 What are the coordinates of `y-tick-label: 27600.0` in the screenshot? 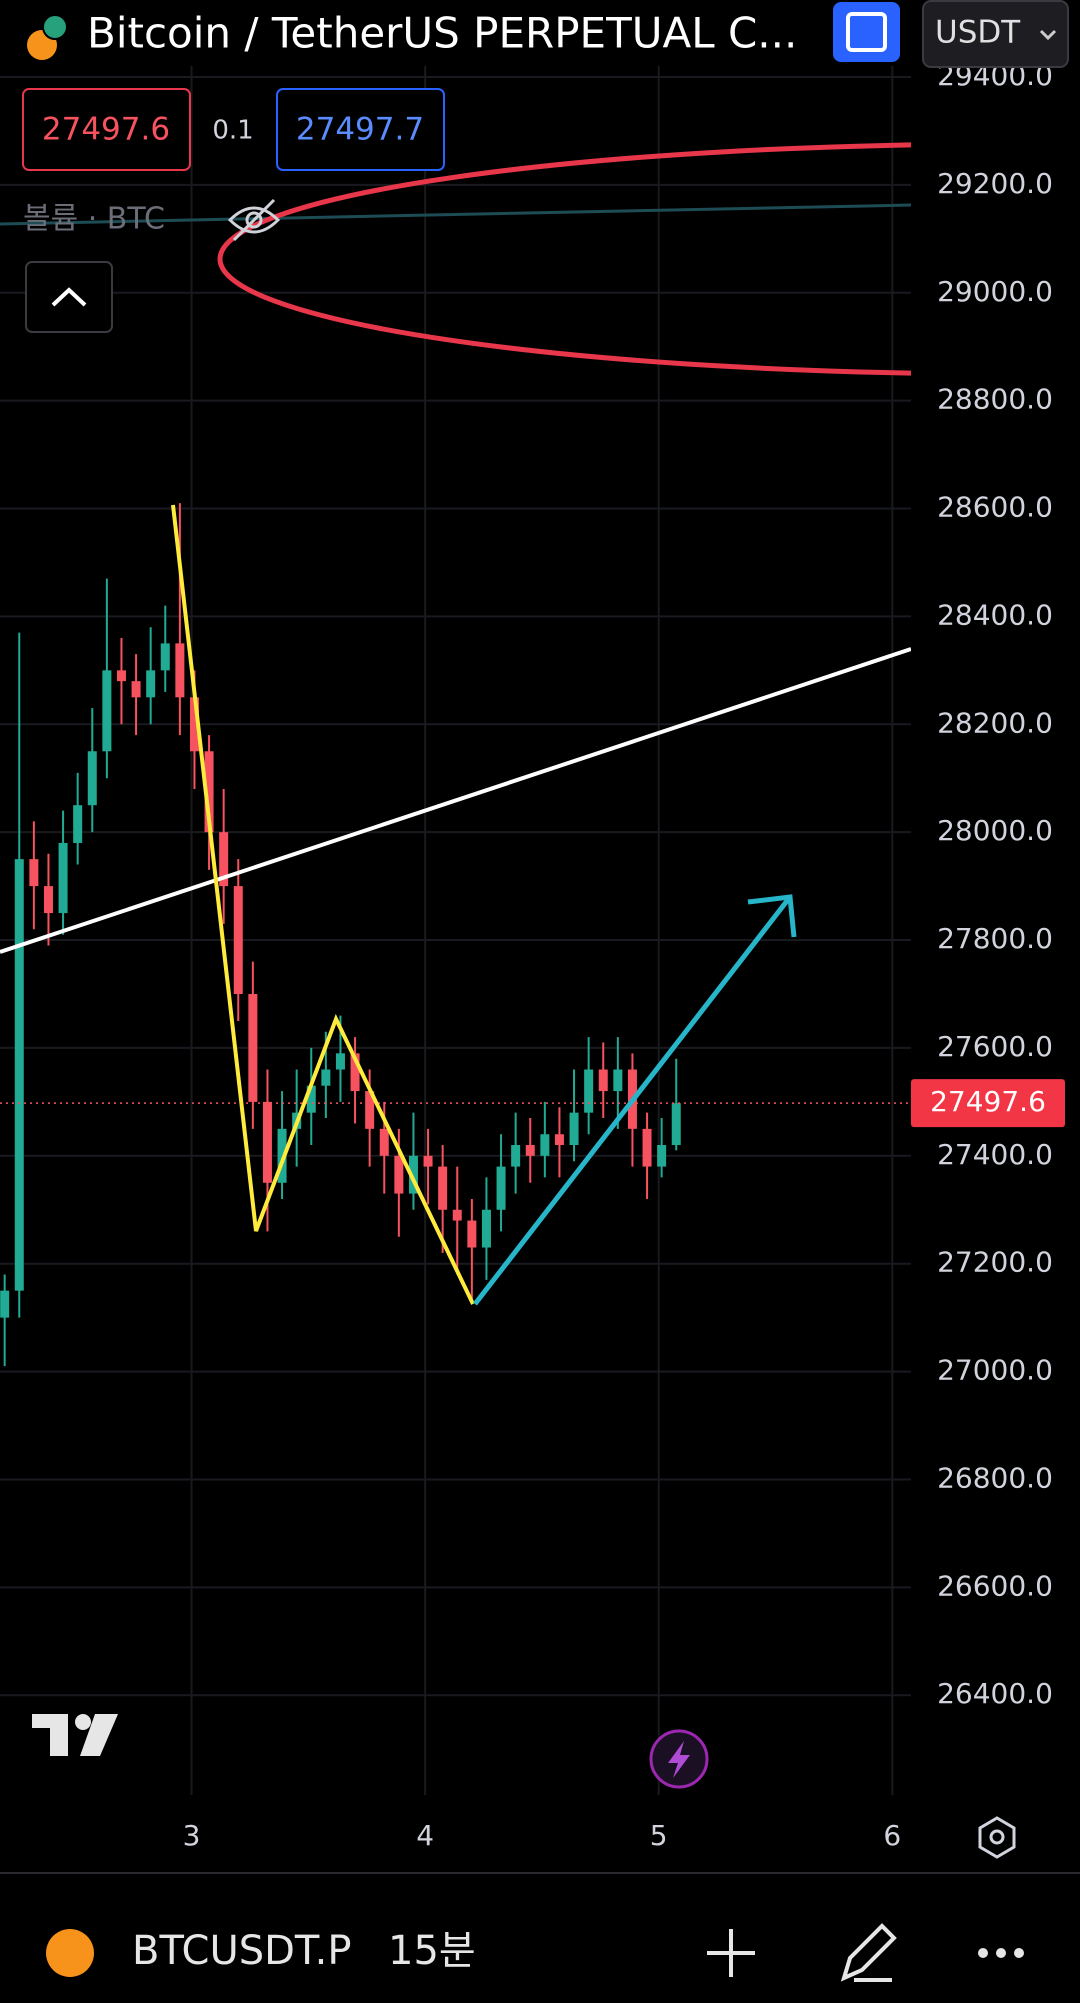 It's located at (995, 1046).